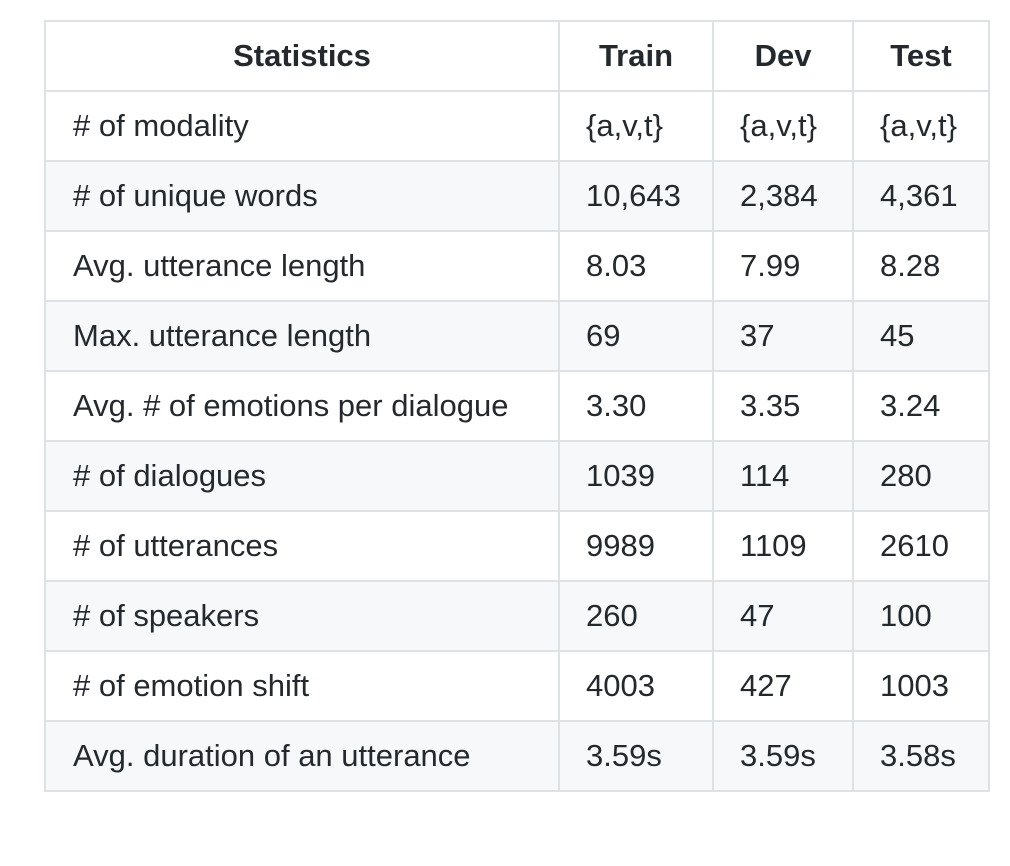  What do you see at coordinates (921, 196) in the screenshot?
I see `test-value: 4,361` at bounding box center [921, 196].